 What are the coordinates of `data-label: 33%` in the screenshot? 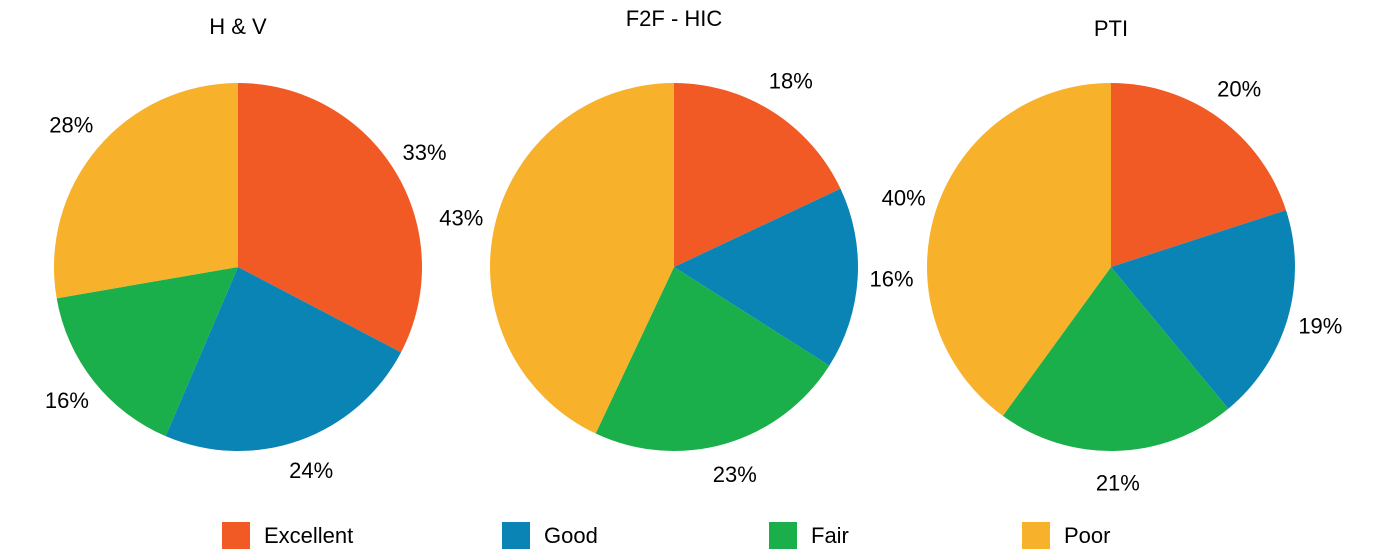 It's located at (424, 152).